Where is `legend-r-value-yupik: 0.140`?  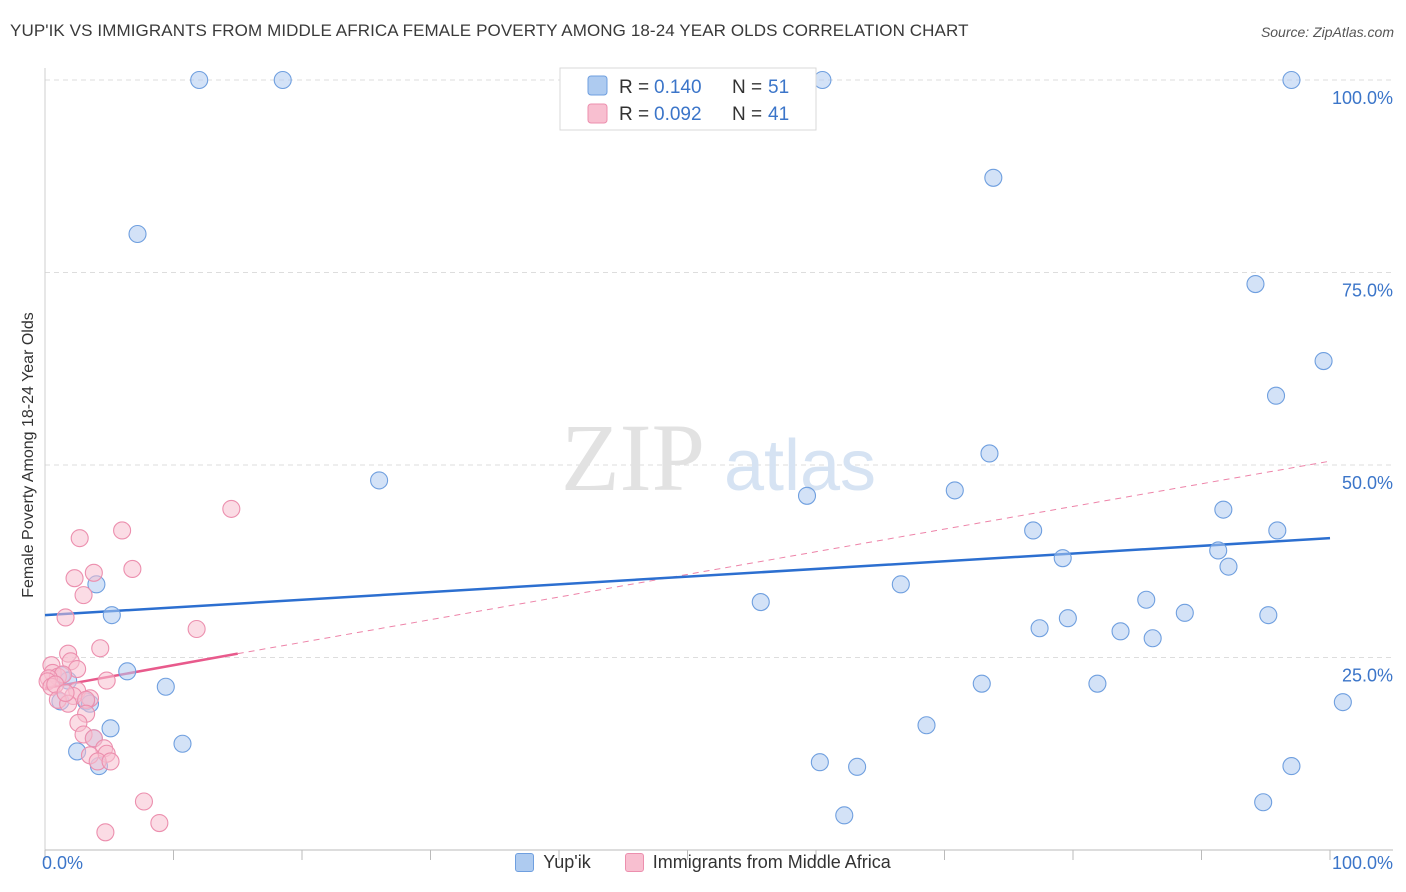 legend-r-value-yupik: 0.140 is located at coordinates (678, 87).